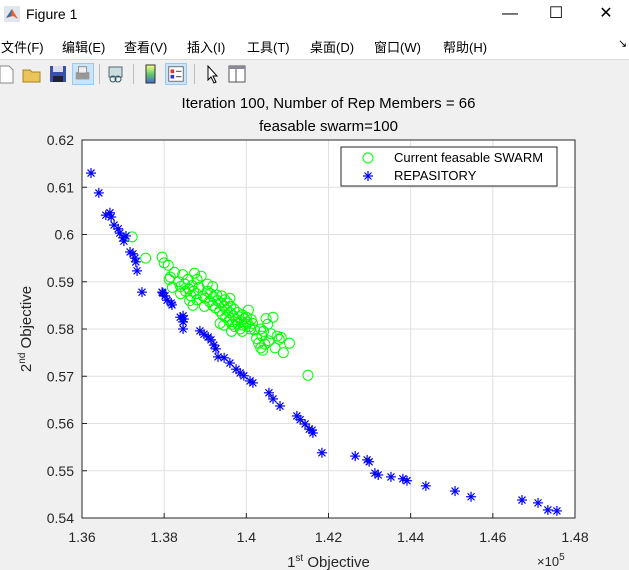 This screenshot has height=570, width=629. What do you see at coordinates (22, 47) in the screenshot?
I see `menu-file: 文件(F)` at bounding box center [22, 47].